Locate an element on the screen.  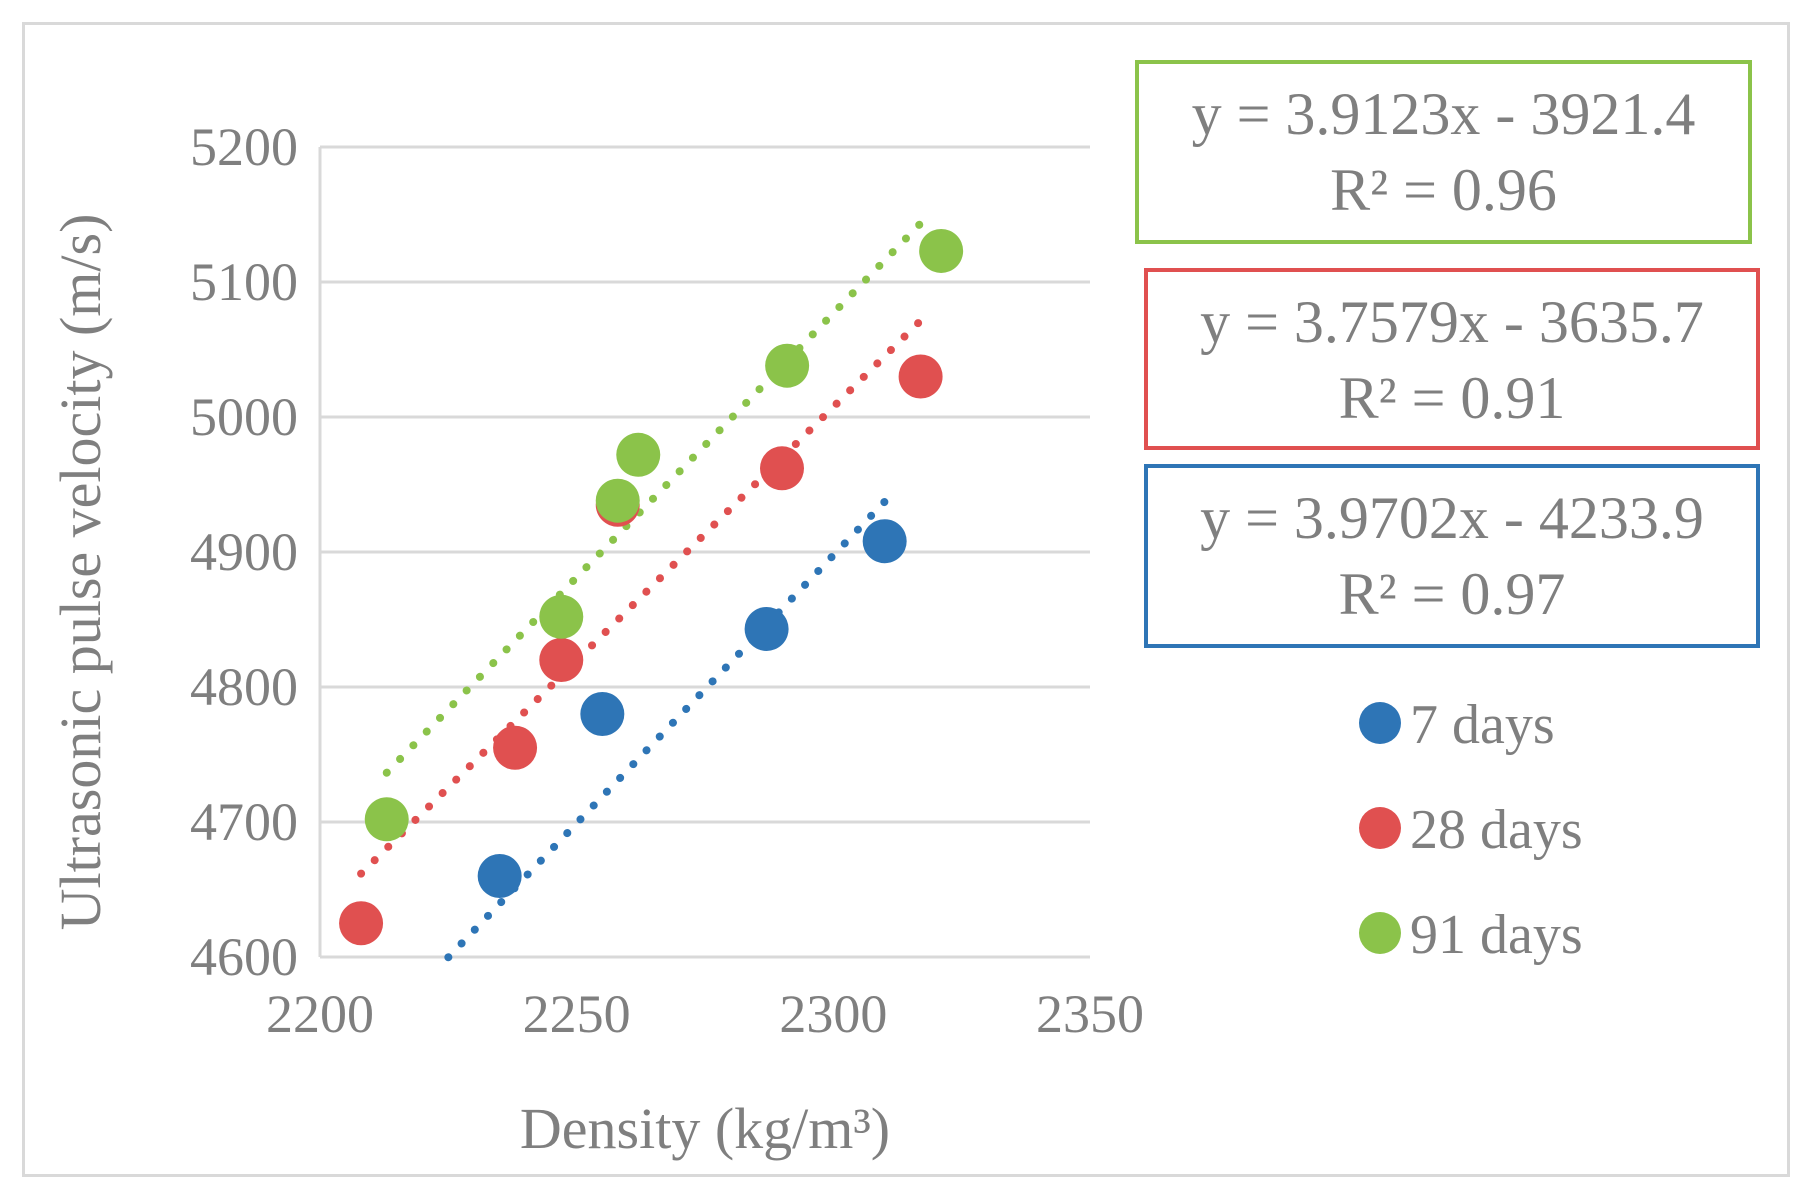
y-tick-label: 5000 is located at coordinates (244, 417).